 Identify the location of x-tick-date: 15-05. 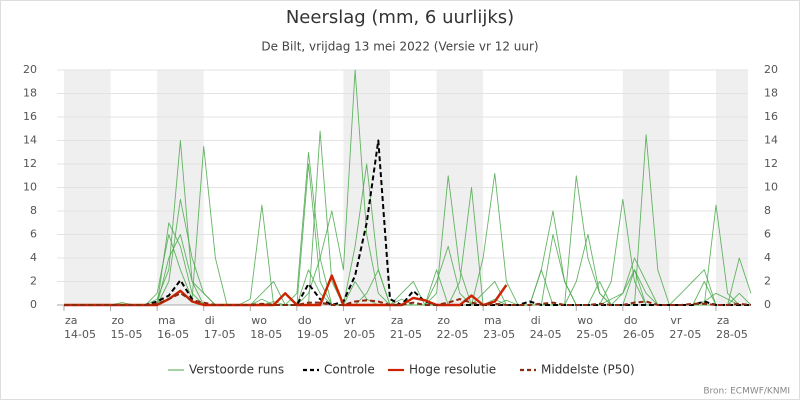
(127, 334).